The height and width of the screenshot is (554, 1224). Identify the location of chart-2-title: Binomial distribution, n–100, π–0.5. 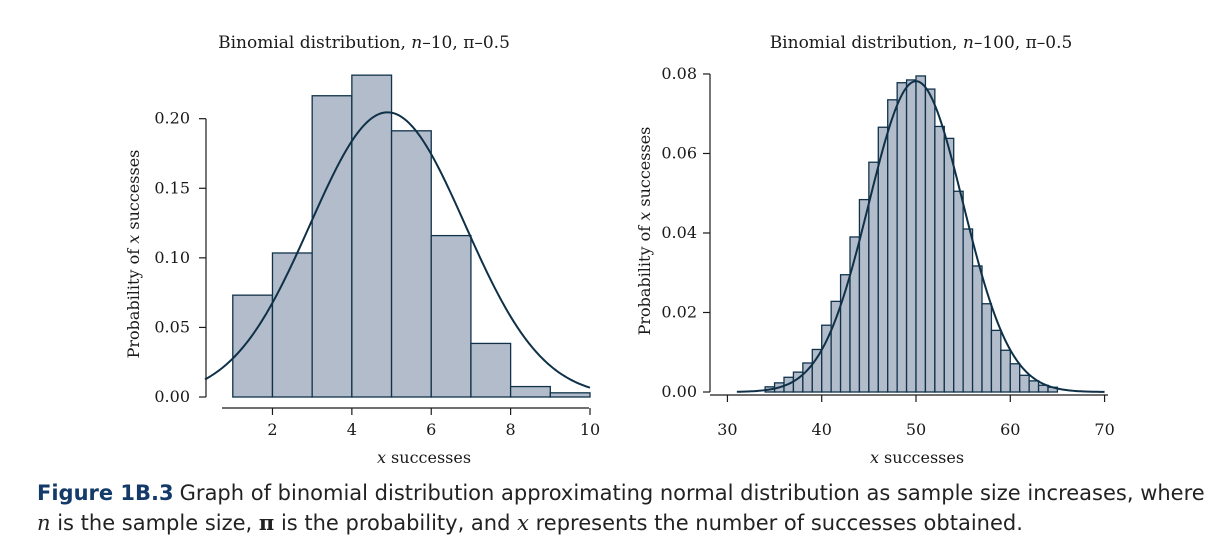
(921, 43).